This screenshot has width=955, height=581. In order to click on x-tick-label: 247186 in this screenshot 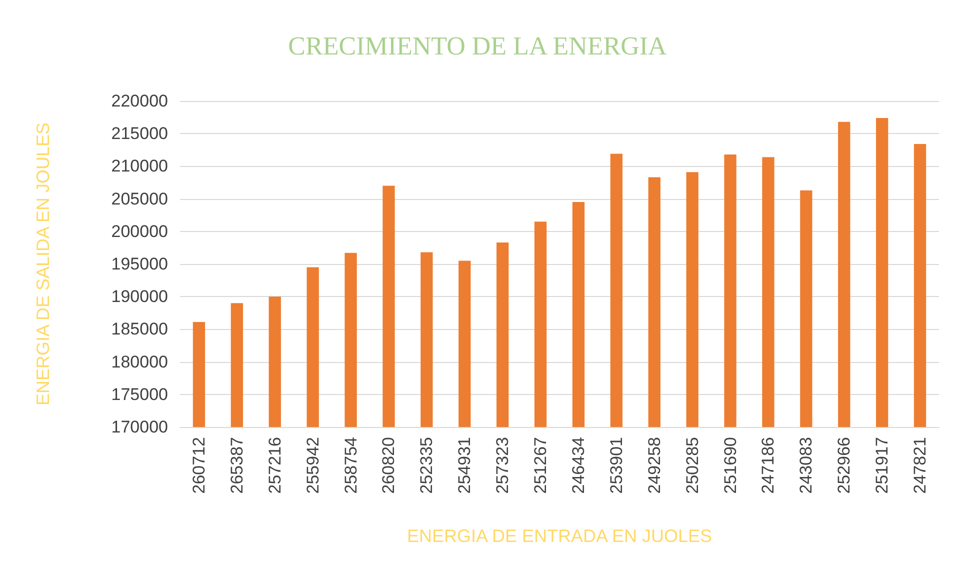, I will do `click(768, 465)`.